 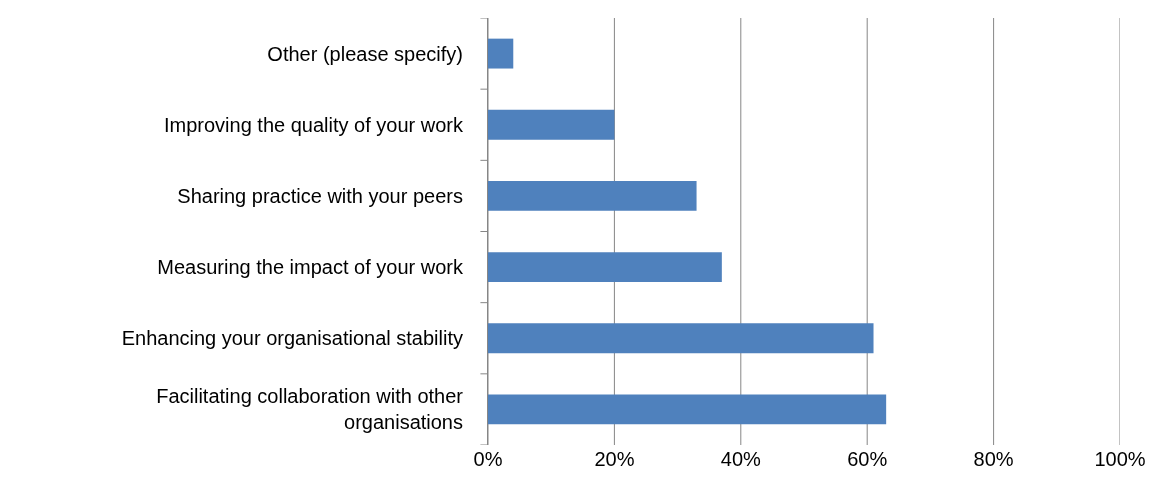 What do you see at coordinates (365, 53) in the screenshot?
I see `y-tick-label: Other (please specify)` at bounding box center [365, 53].